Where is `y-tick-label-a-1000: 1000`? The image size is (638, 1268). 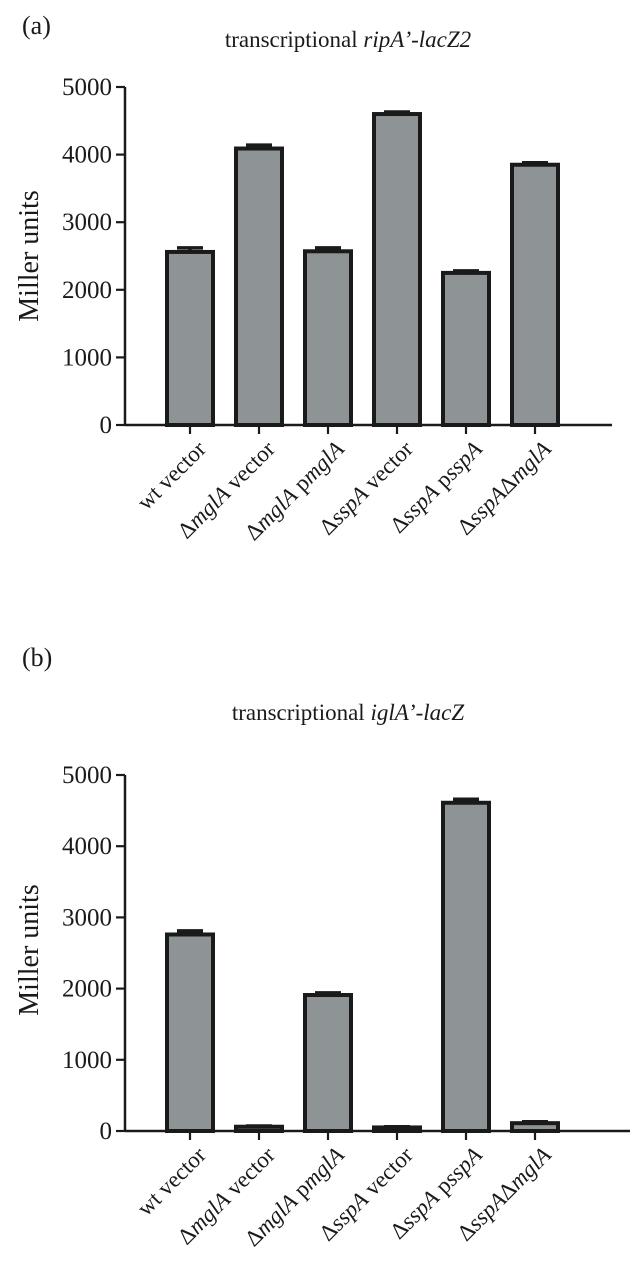 y-tick-label-a-1000: 1000 is located at coordinates (87, 357).